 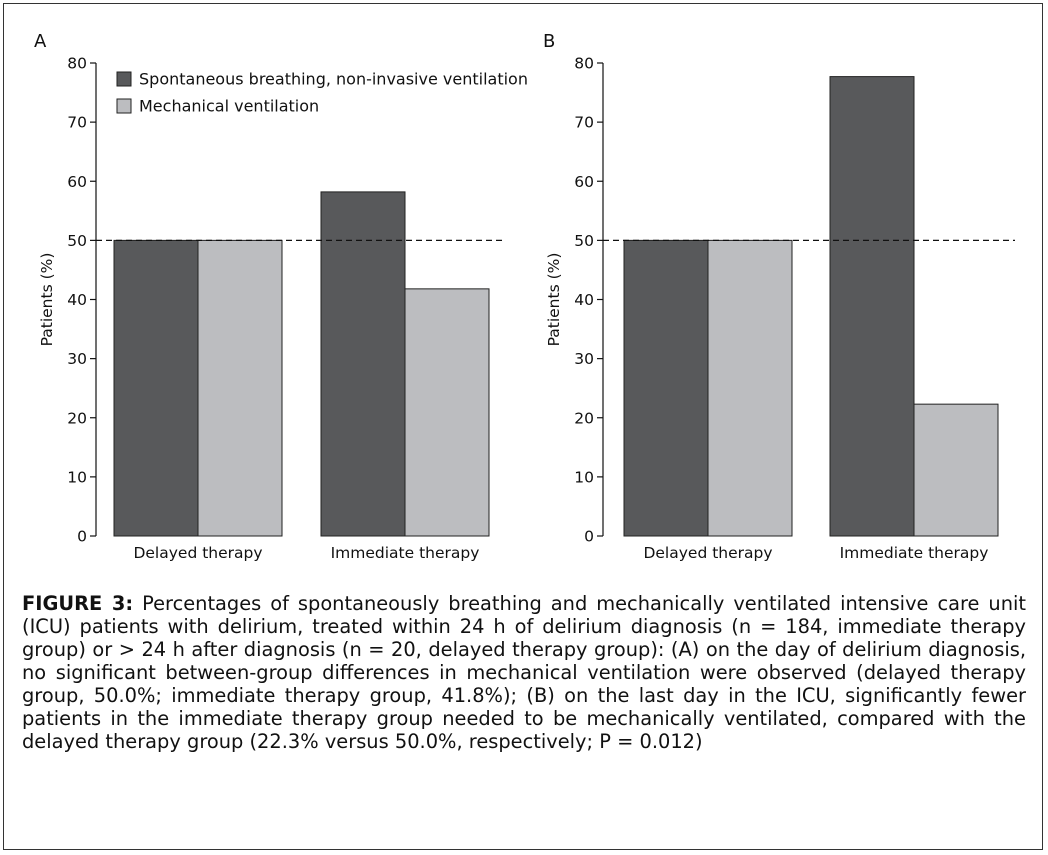 What do you see at coordinates (240, 388) in the screenshot?
I see `bar-a-mechanical-delayed` at bounding box center [240, 388].